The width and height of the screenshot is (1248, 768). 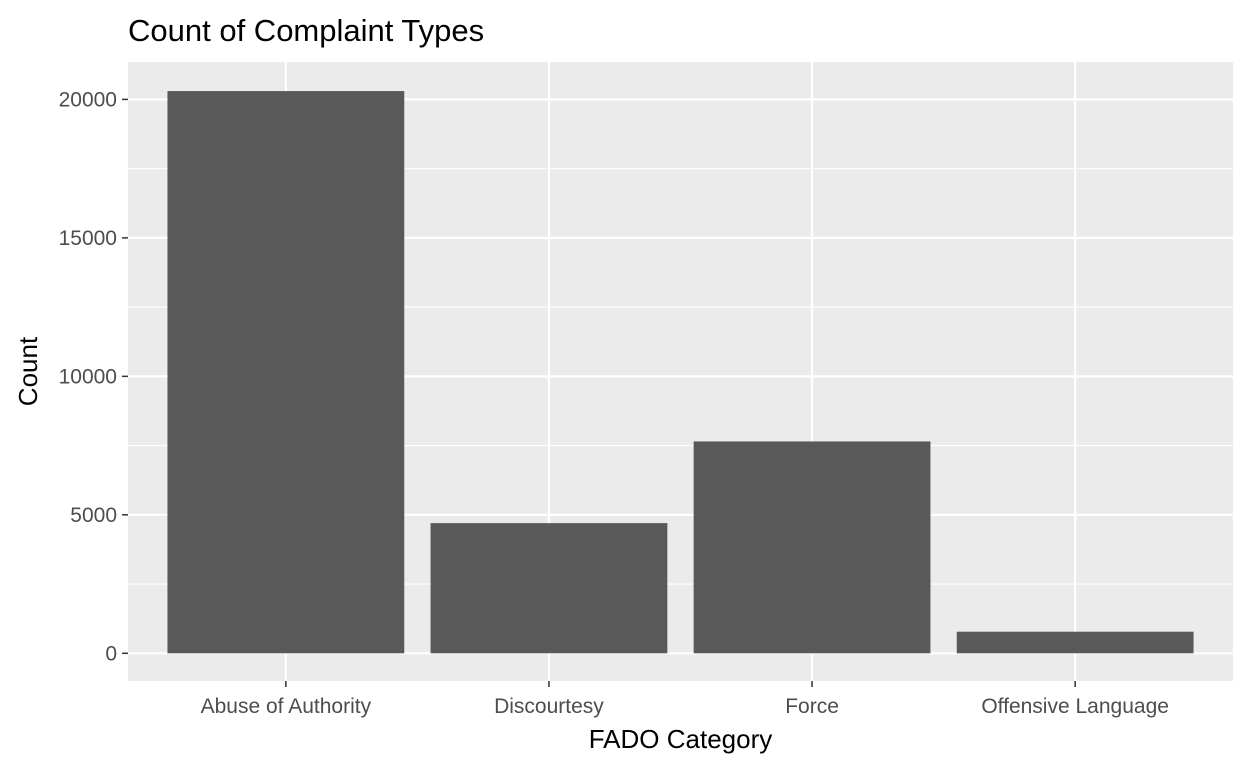 I want to click on chart-title: Count of Complaint Types, so click(x=306, y=30).